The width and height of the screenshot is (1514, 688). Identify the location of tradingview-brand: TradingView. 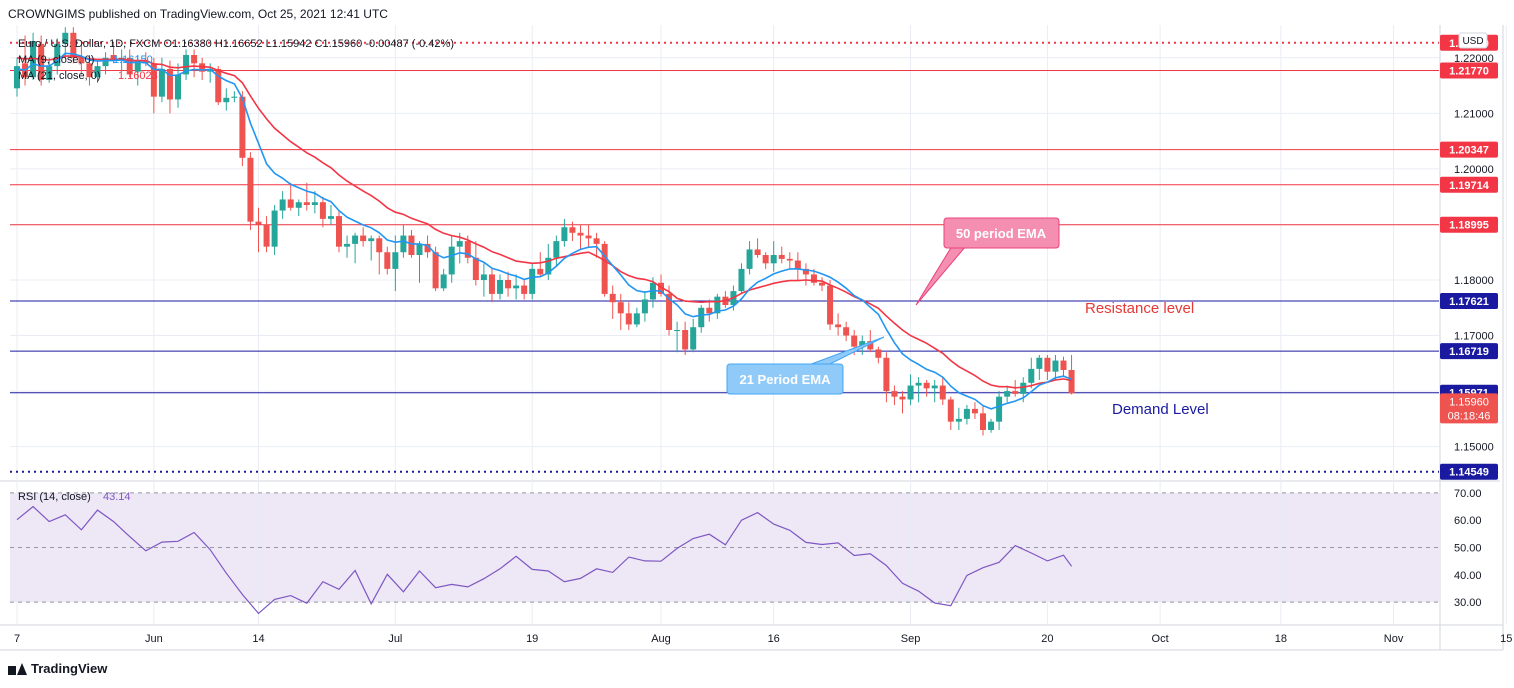
(69, 668).